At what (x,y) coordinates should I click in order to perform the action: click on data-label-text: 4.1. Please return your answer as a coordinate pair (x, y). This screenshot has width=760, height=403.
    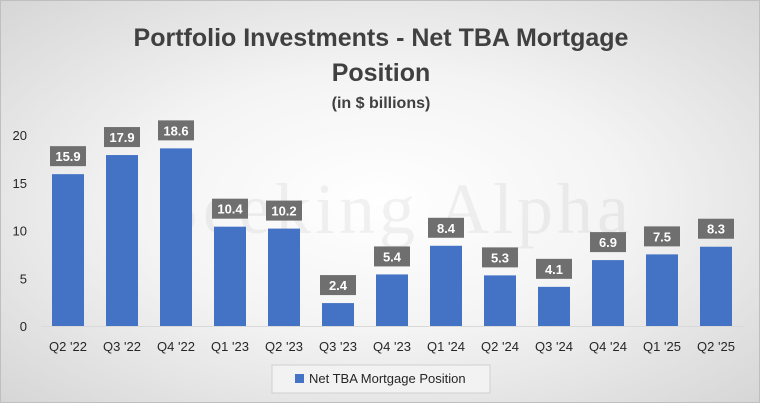
    Looking at the image, I should click on (554, 269).